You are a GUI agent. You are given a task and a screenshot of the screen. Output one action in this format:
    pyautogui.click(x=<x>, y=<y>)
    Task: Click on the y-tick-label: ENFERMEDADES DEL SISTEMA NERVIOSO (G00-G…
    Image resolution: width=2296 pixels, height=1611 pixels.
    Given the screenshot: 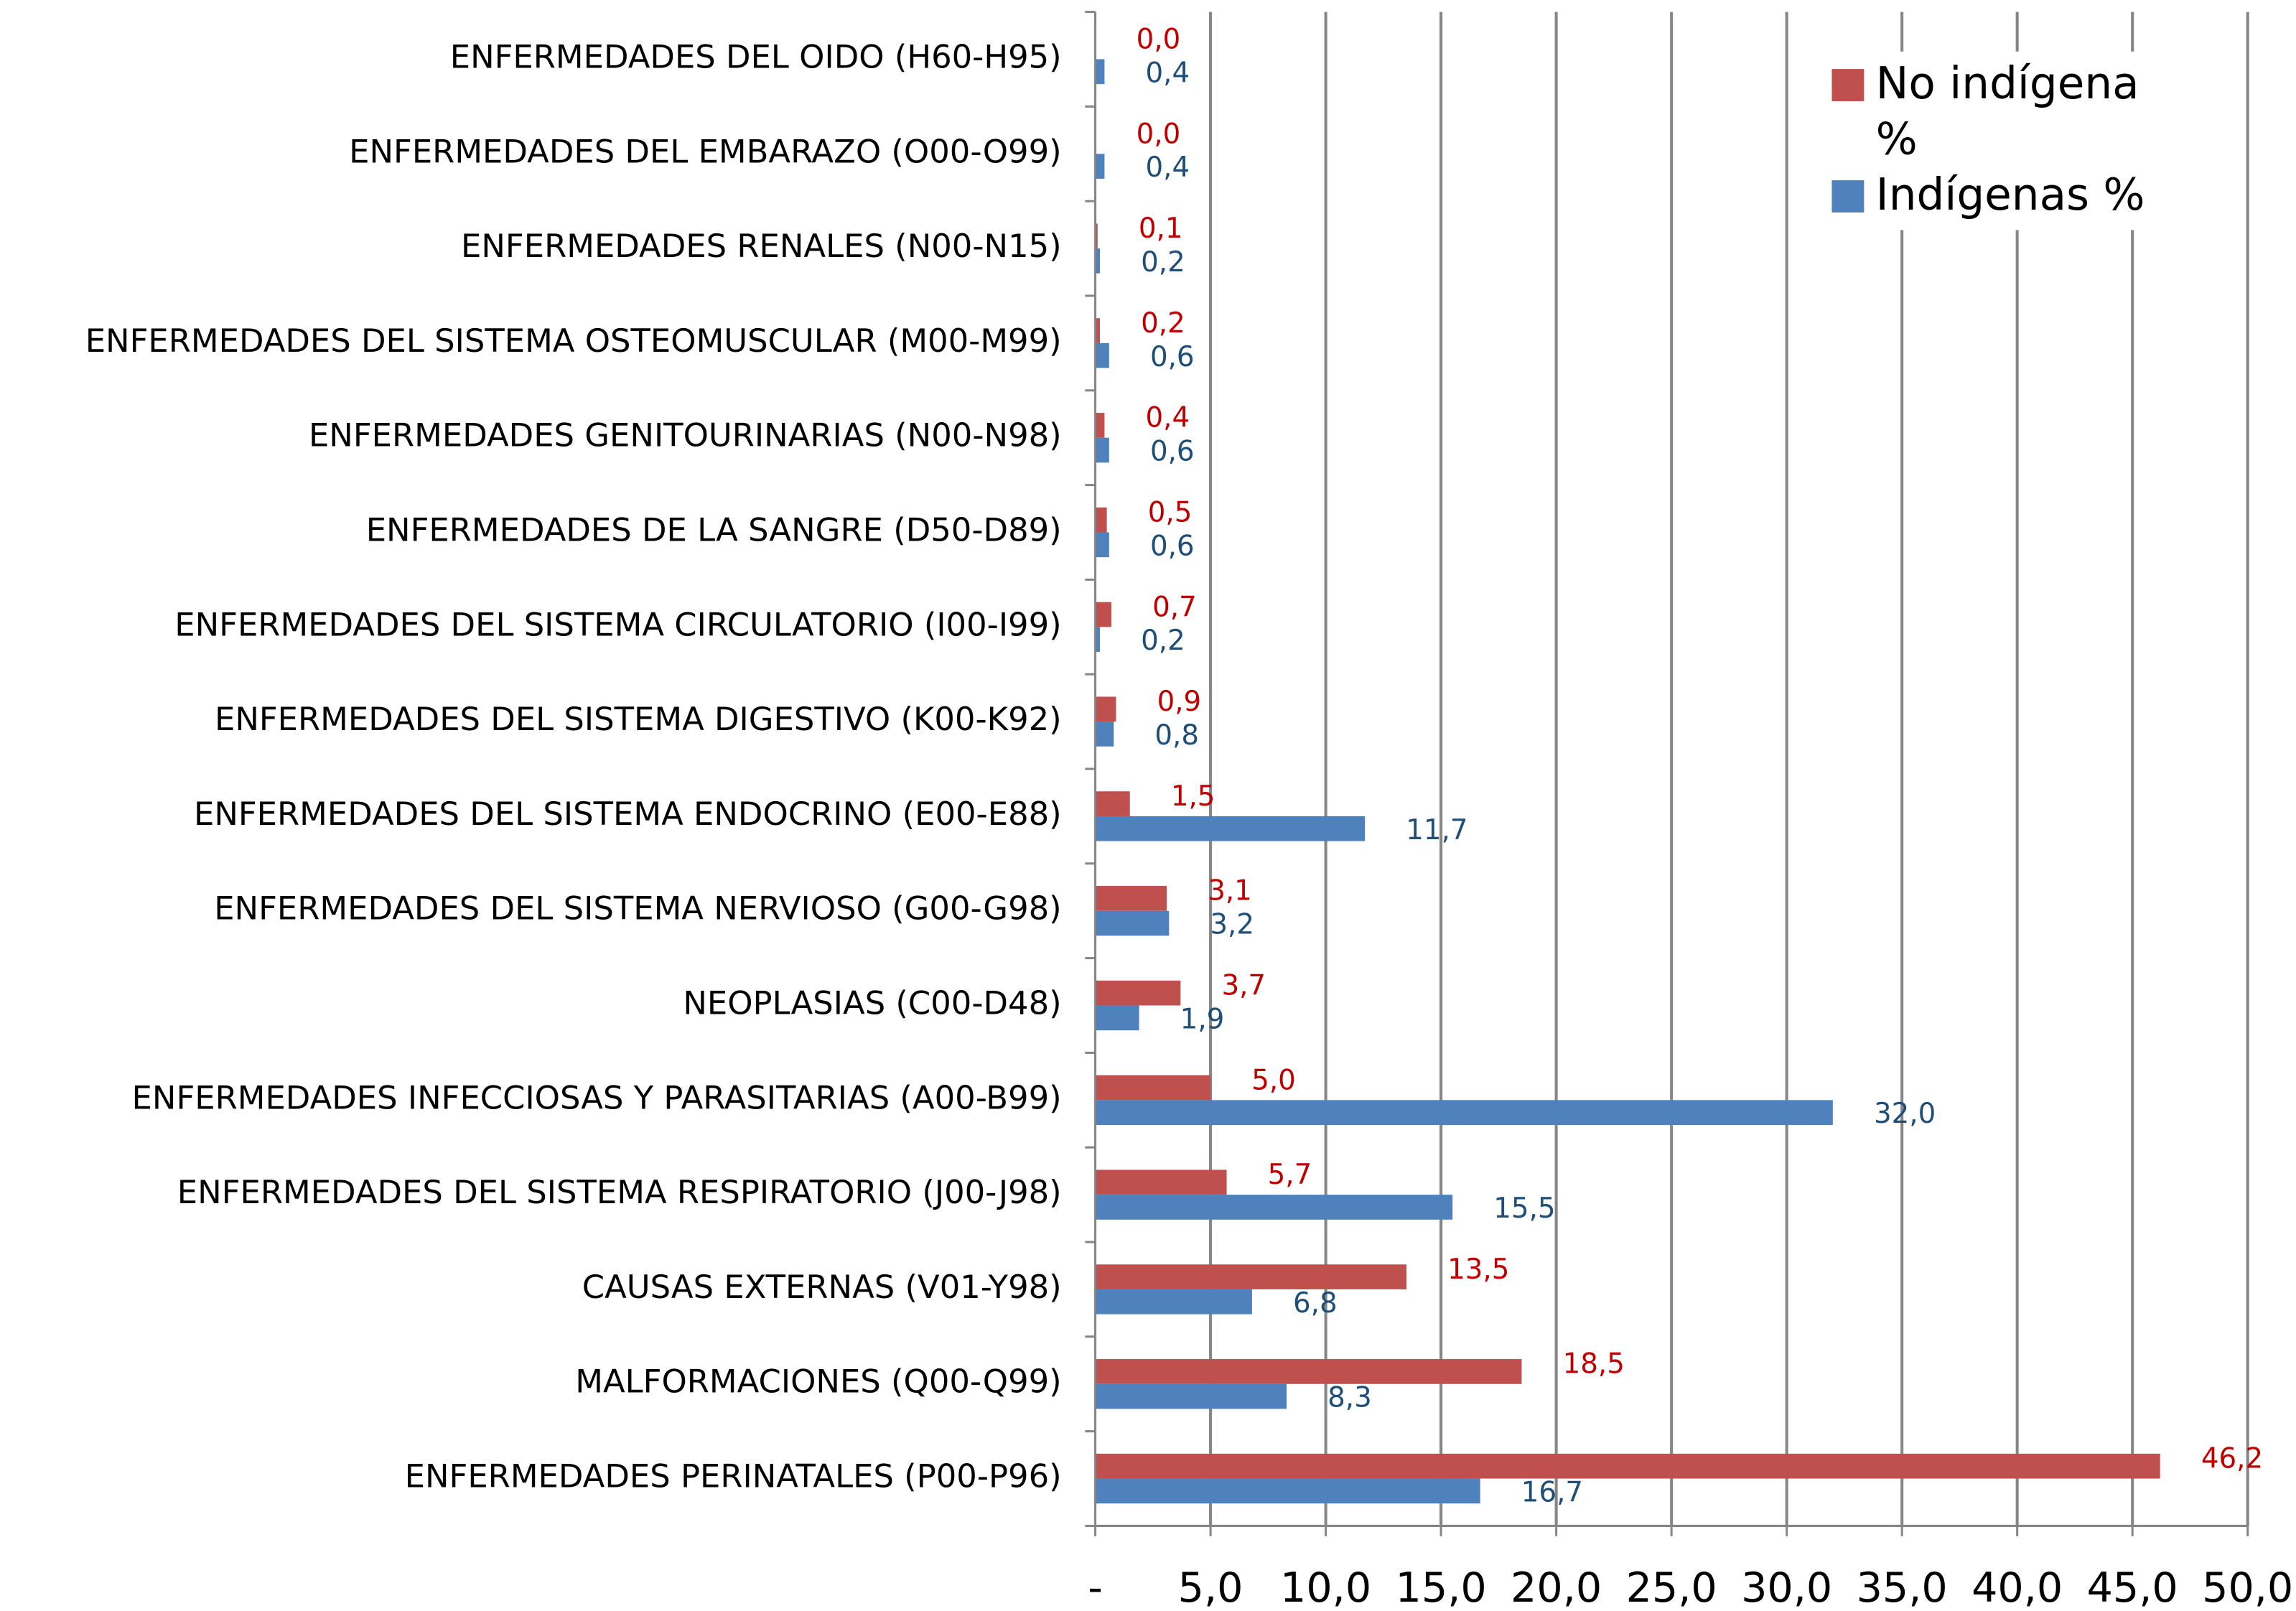 What is the action you would take?
    pyautogui.click(x=637, y=909)
    